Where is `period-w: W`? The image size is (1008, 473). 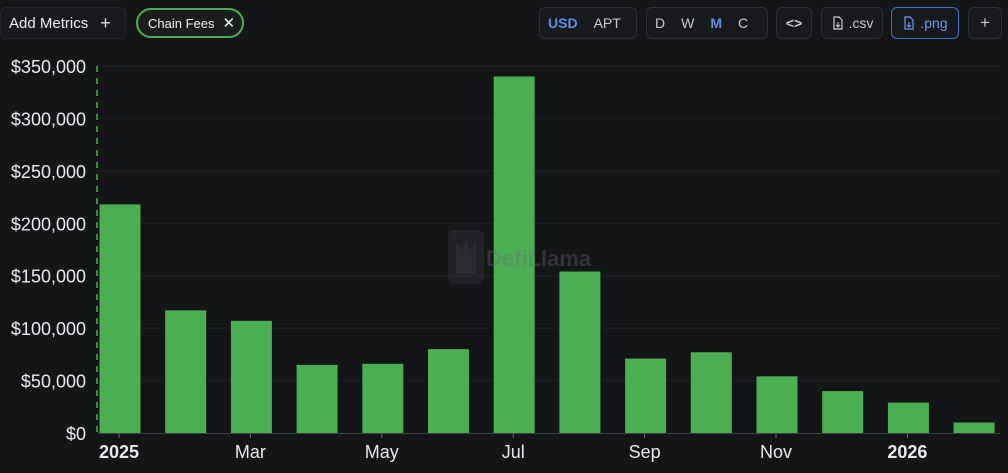
period-w: W is located at coordinates (688, 23).